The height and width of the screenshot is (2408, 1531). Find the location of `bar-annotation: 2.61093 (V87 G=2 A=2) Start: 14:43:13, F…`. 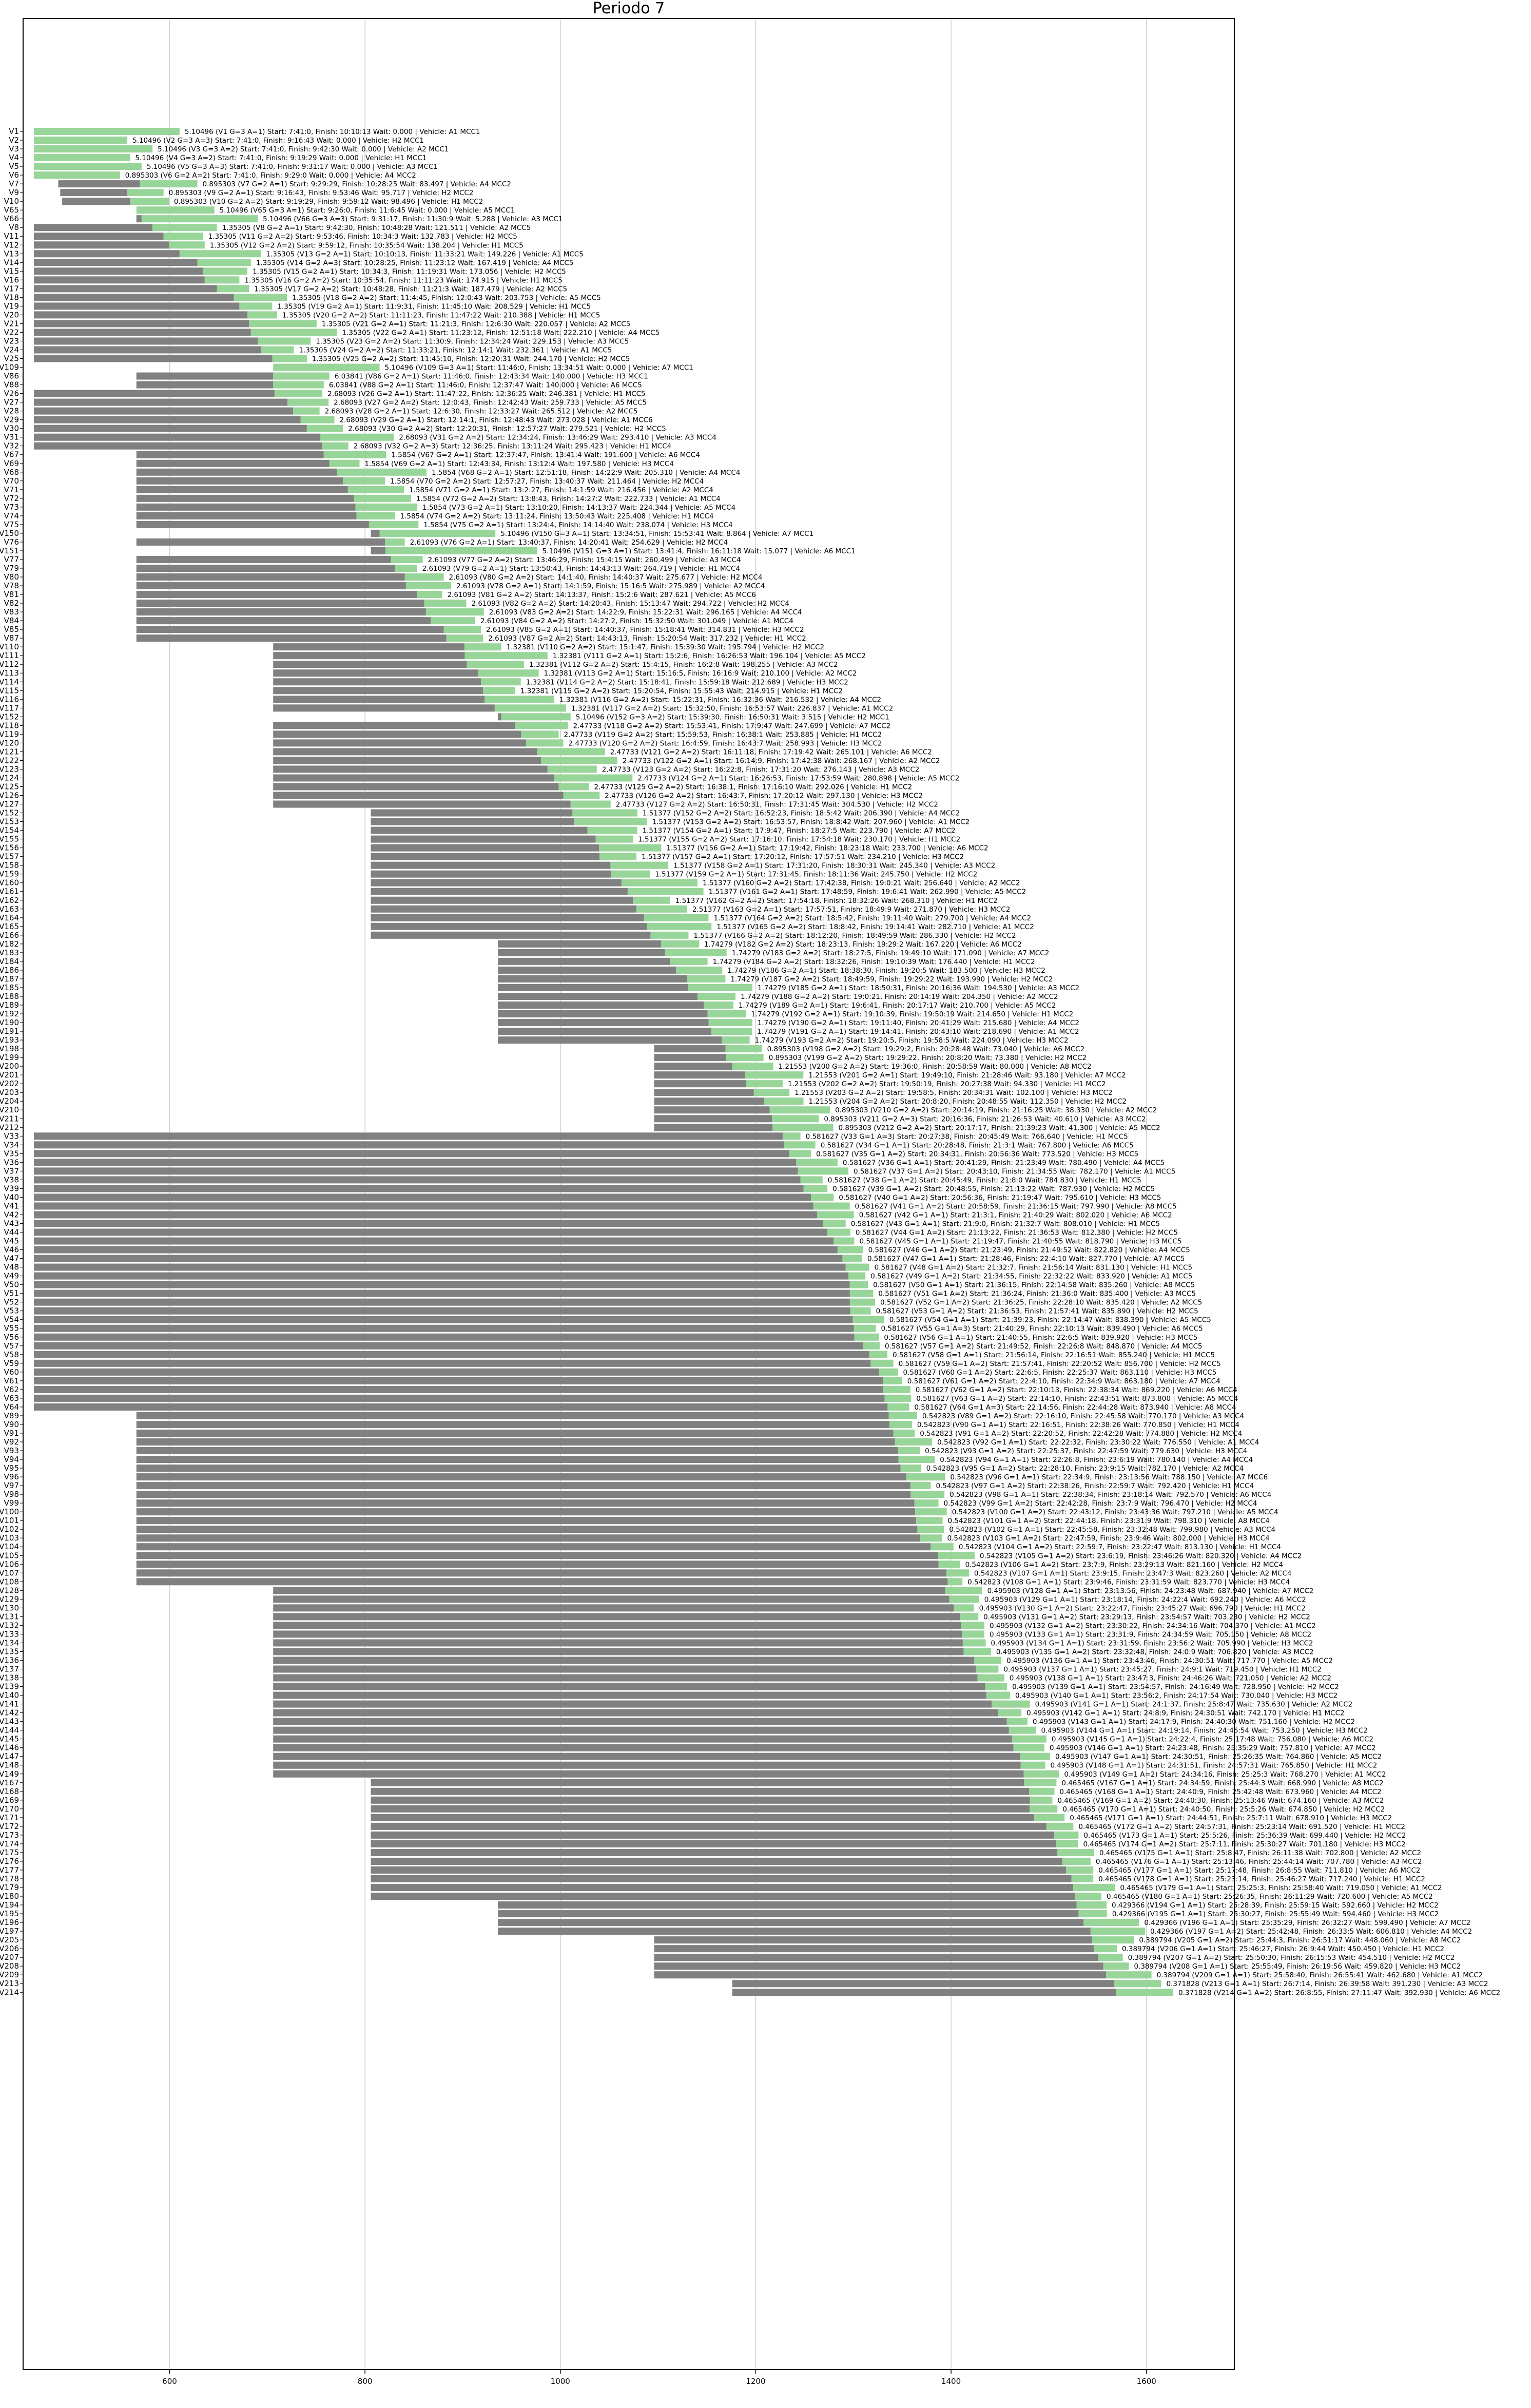

bar-annotation: 2.61093 (V87 G=2 A=2) Start: 14:43:13, F… is located at coordinates (647, 638).